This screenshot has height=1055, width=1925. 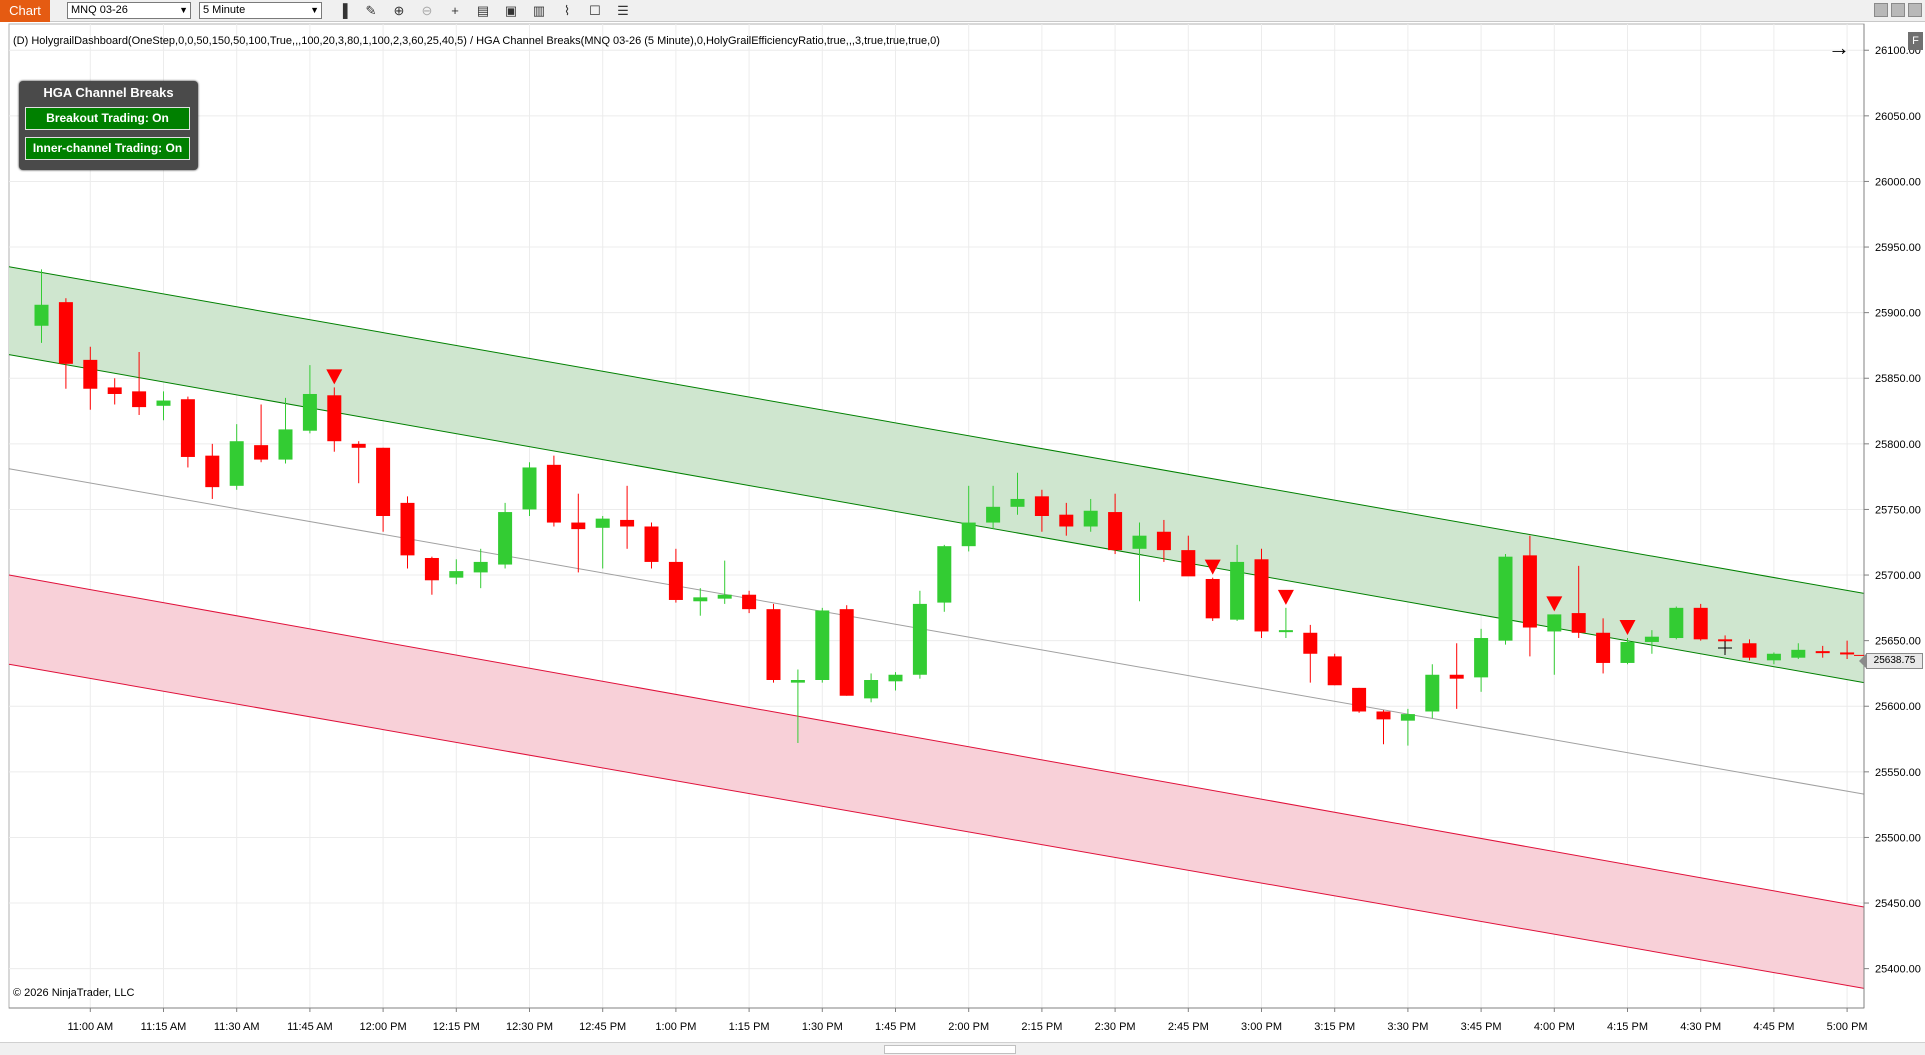 What do you see at coordinates (25, 11) in the screenshot?
I see `chart-tab: Chart` at bounding box center [25, 11].